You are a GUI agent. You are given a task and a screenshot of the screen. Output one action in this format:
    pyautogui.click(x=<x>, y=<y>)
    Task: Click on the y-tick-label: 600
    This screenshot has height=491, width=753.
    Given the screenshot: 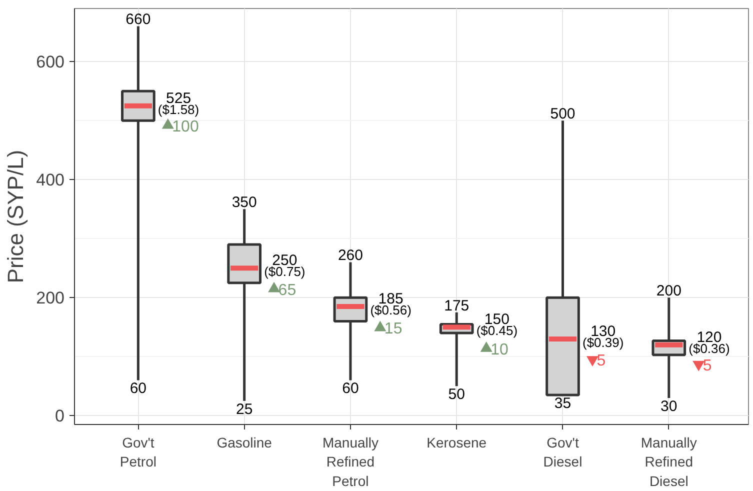 What is the action you would take?
    pyautogui.click(x=50, y=62)
    